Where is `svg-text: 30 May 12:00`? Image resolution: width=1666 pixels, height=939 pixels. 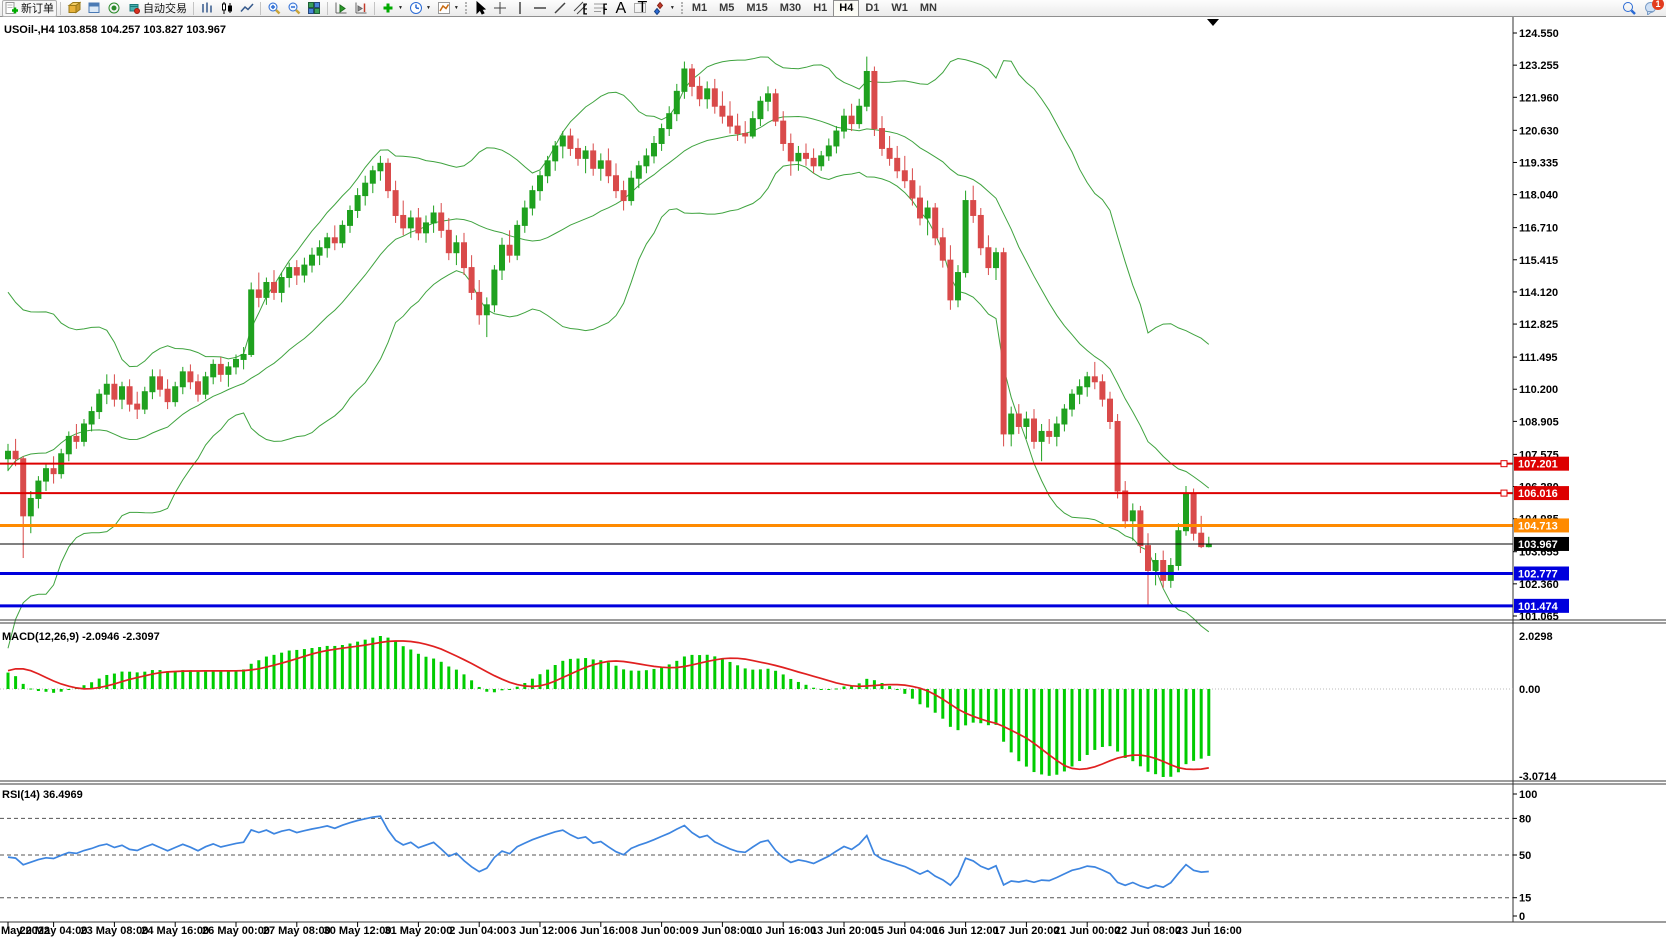
svg-text: 30 May 12:00 is located at coordinates (358, 931).